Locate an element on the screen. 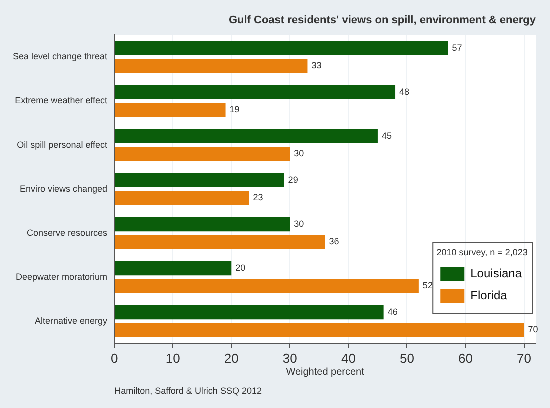  data-label: 57 is located at coordinates (457, 47).